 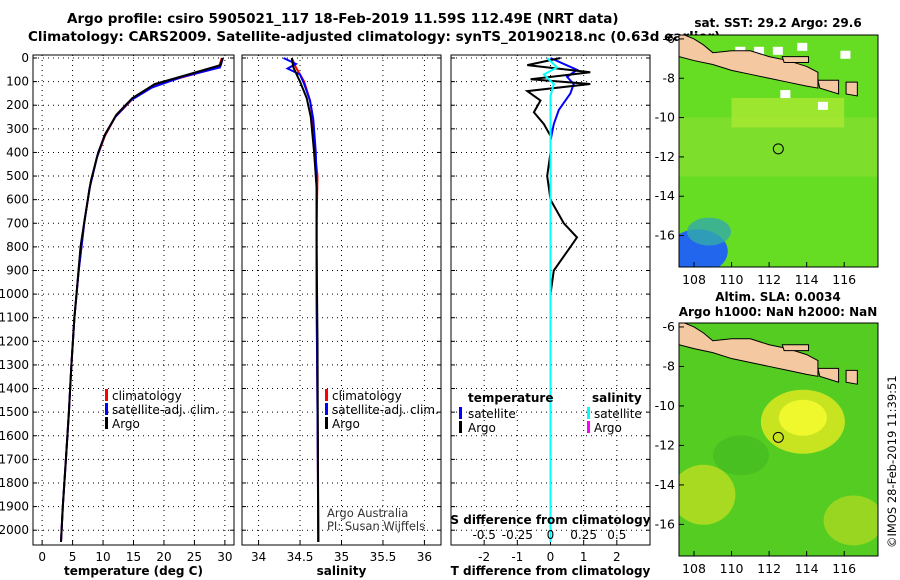 What do you see at coordinates (147, 396) in the screenshot?
I see `legend-label: climatology` at bounding box center [147, 396].